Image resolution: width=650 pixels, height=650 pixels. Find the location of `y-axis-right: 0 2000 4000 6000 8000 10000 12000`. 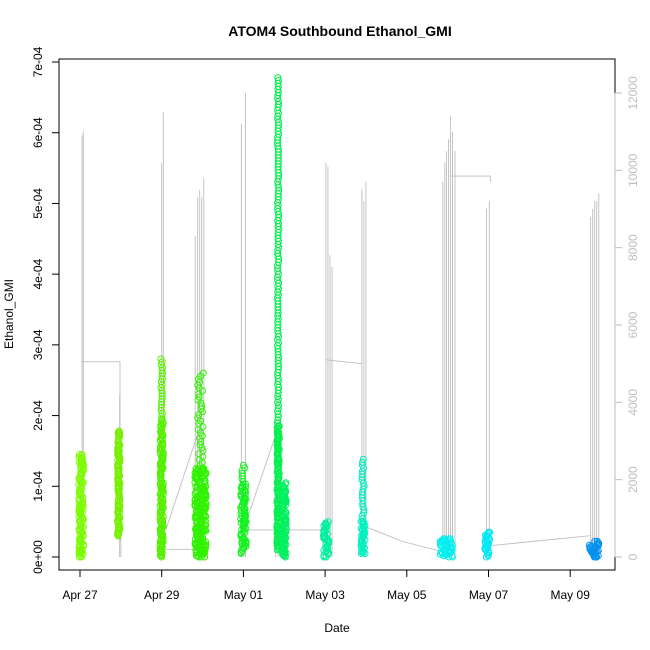

y-axis-right: 0 2000 4000 6000 8000 10000 12000 is located at coordinates (627, 318).